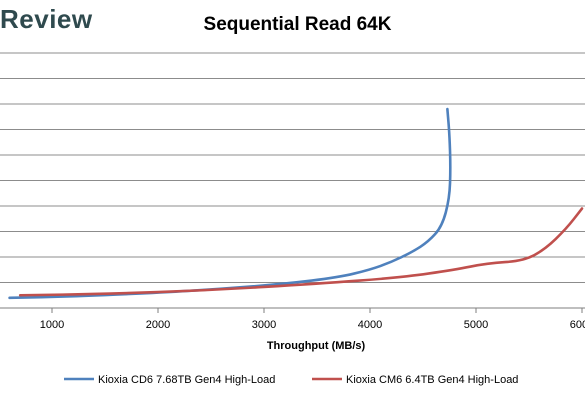 The image size is (585, 401). What do you see at coordinates (312, 319) in the screenshot?
I see `x-axis-ticks: 1000 2000 3000 4000 5000 6000` at bounding box center [312, 319].